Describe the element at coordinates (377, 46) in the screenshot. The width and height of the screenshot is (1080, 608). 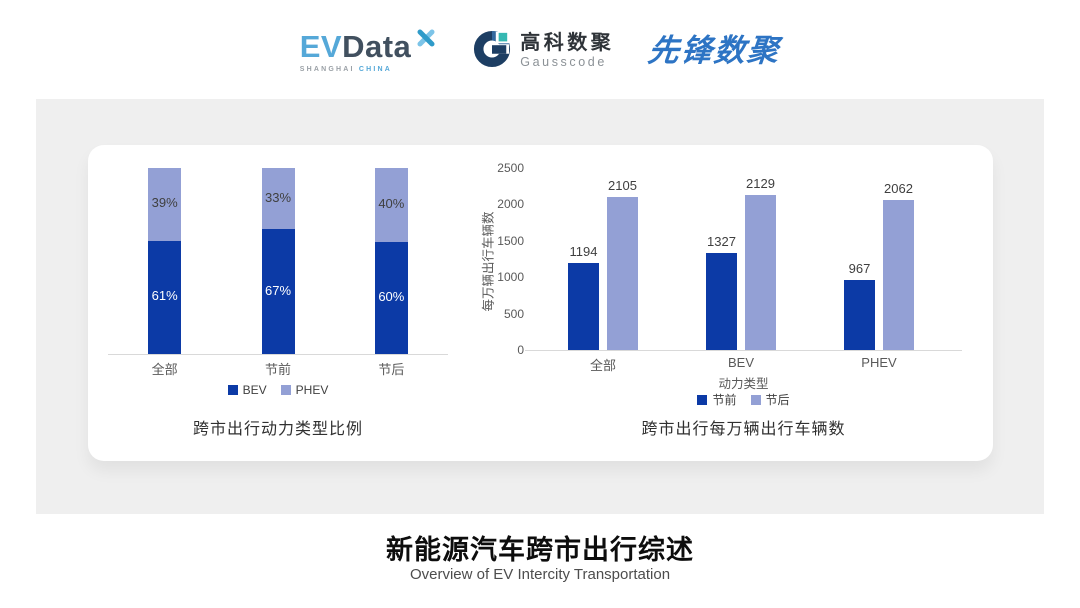
I see `evdata-data-text: Data` at that location.